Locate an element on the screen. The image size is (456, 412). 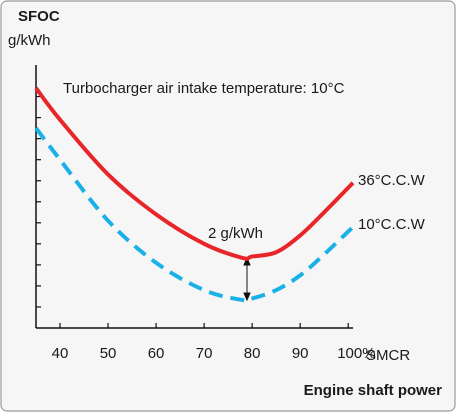
annotation: 2 g/kWh is located at coordinates (235, 233).